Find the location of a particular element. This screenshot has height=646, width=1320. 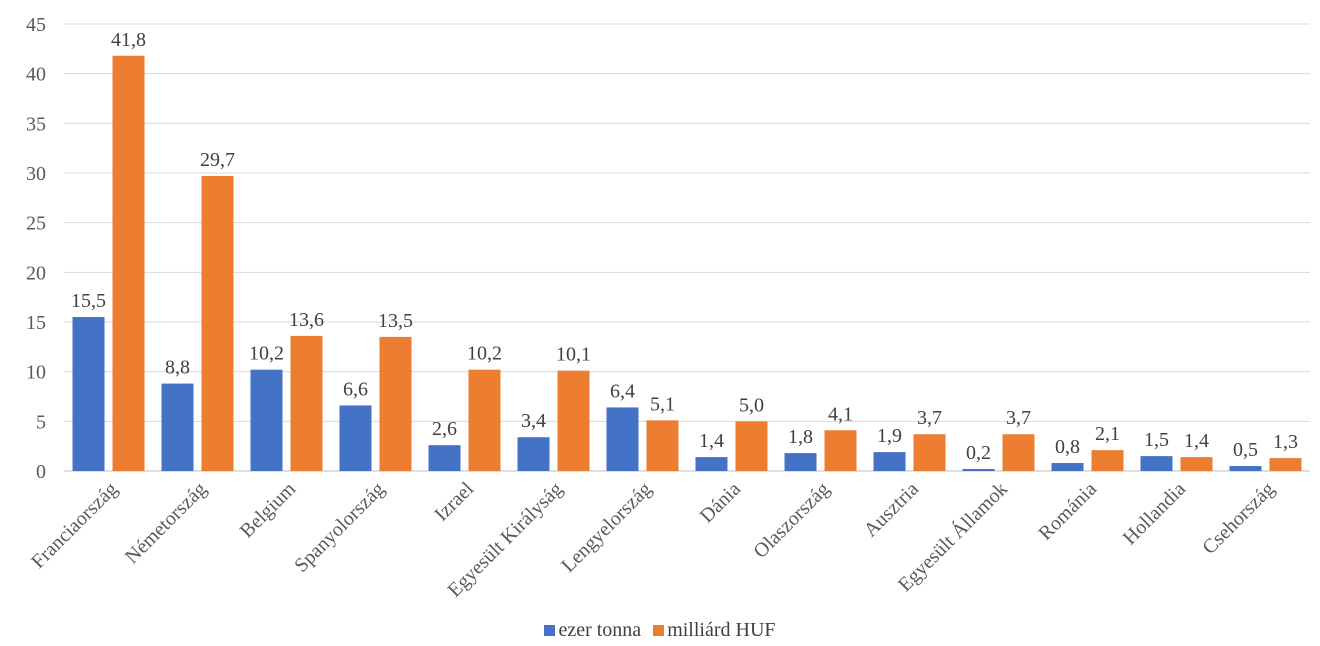

data-label-series-2: 5,0 is located at coordinates (751, 405).